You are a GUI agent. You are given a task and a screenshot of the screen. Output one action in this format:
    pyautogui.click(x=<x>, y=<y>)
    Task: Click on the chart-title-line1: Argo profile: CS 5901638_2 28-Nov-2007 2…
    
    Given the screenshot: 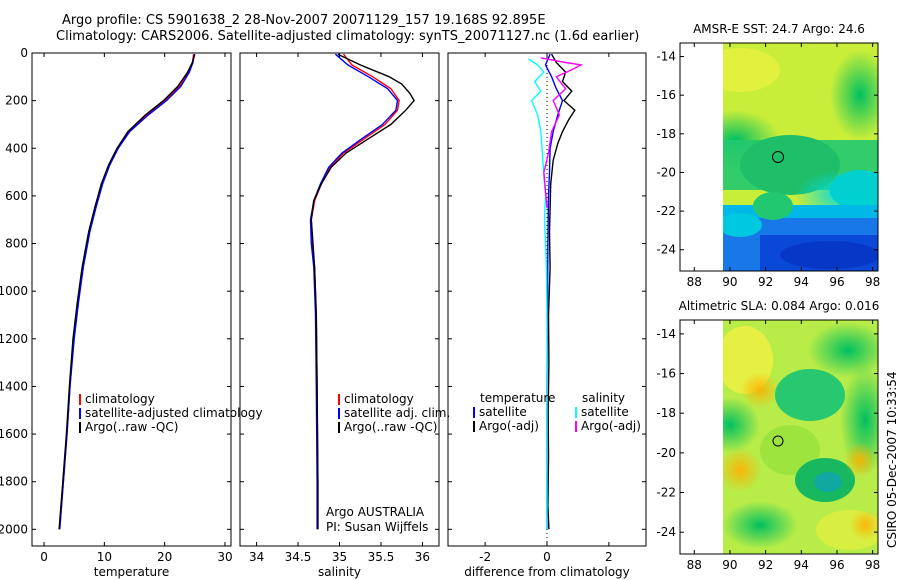 What is the action you would take?
    pyautogui.click(x=304, y=20)
    